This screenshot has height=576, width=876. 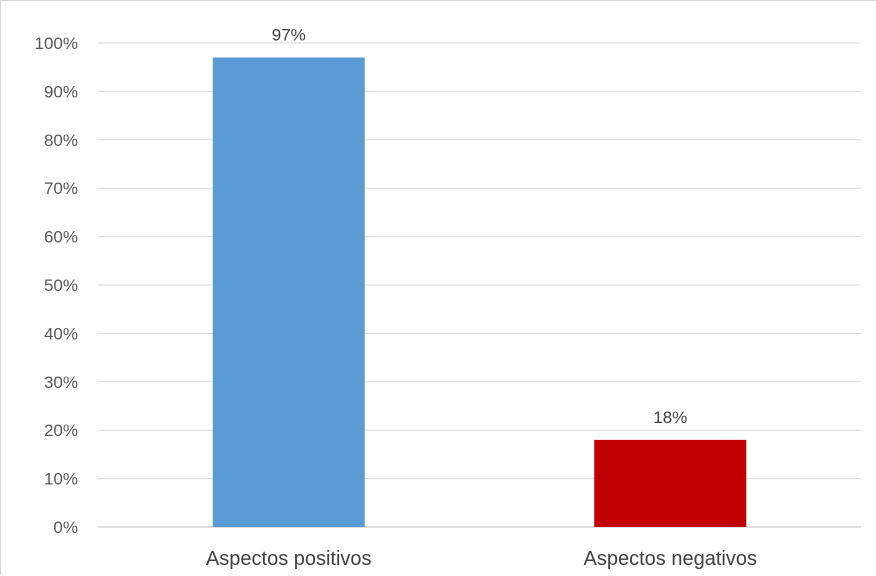 What do you see at coordinates (61, 430) in the screenshot?
I see `y-tick-label: 20%` at bounding box center [61, 430].